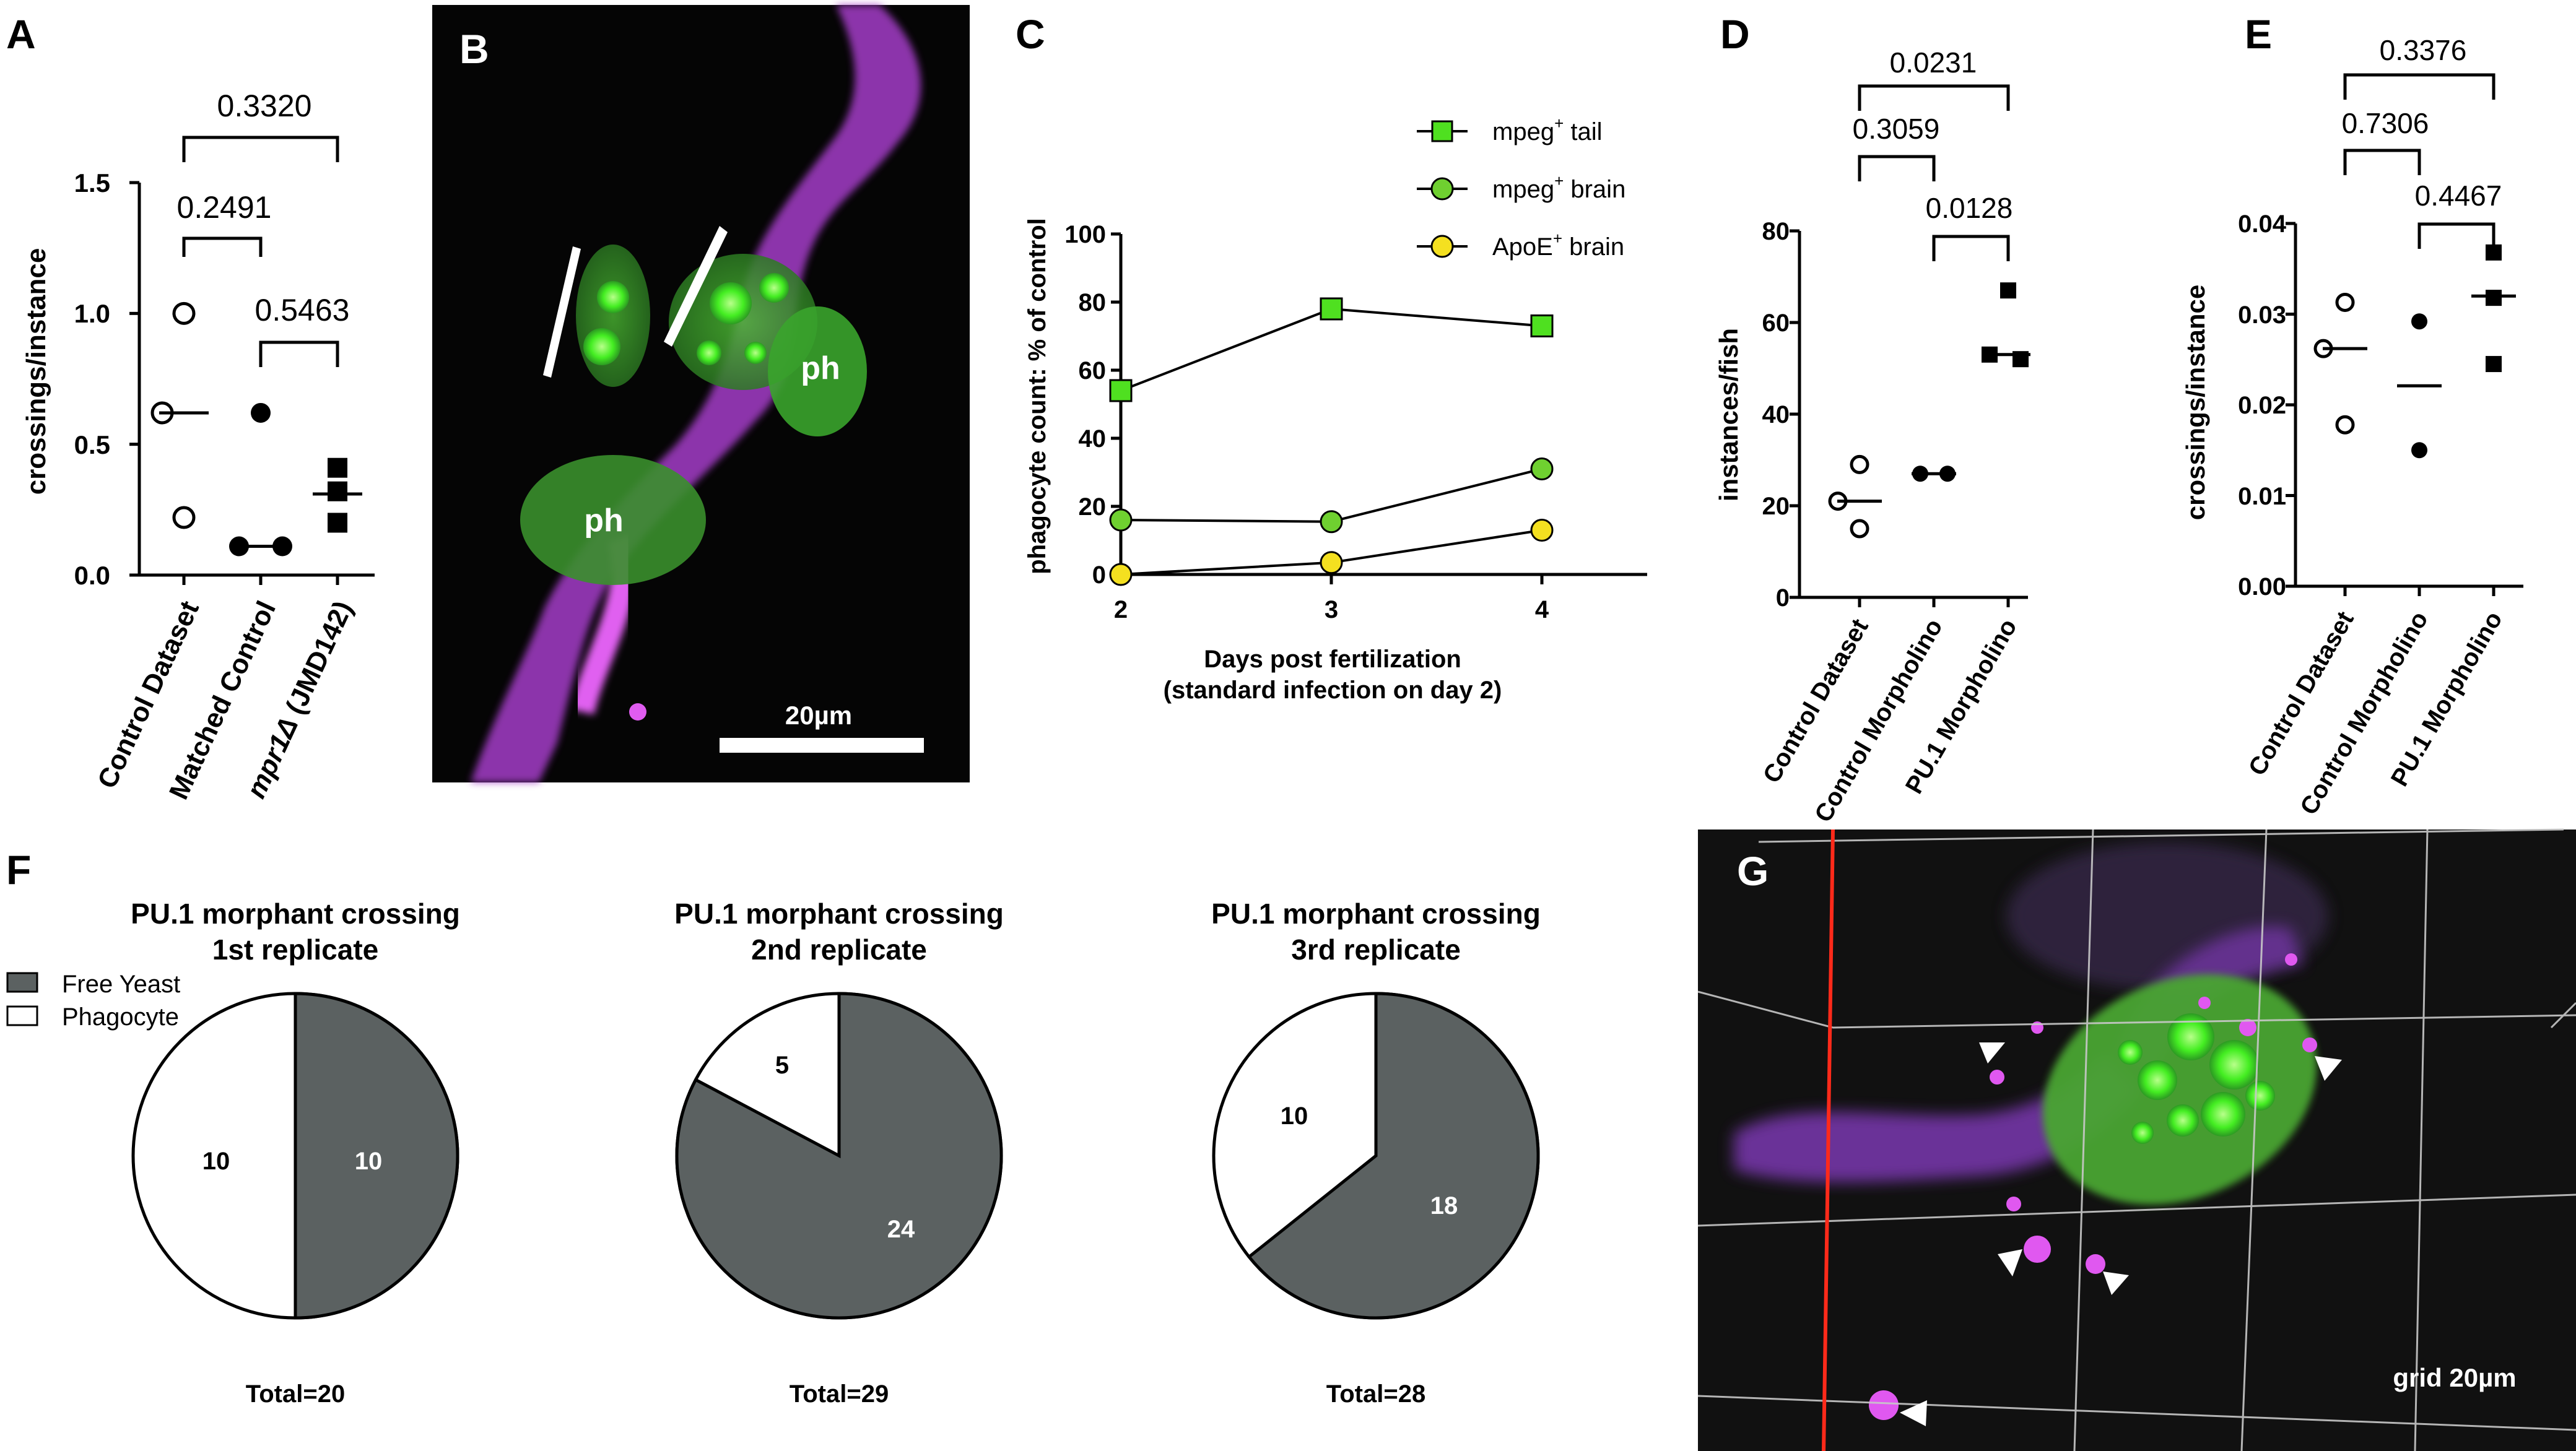 The width and height of the screenshot is (2576, 1451). I want to click on y-tick-labels-d: 0 20 40 60 80, so click(1776, 415).